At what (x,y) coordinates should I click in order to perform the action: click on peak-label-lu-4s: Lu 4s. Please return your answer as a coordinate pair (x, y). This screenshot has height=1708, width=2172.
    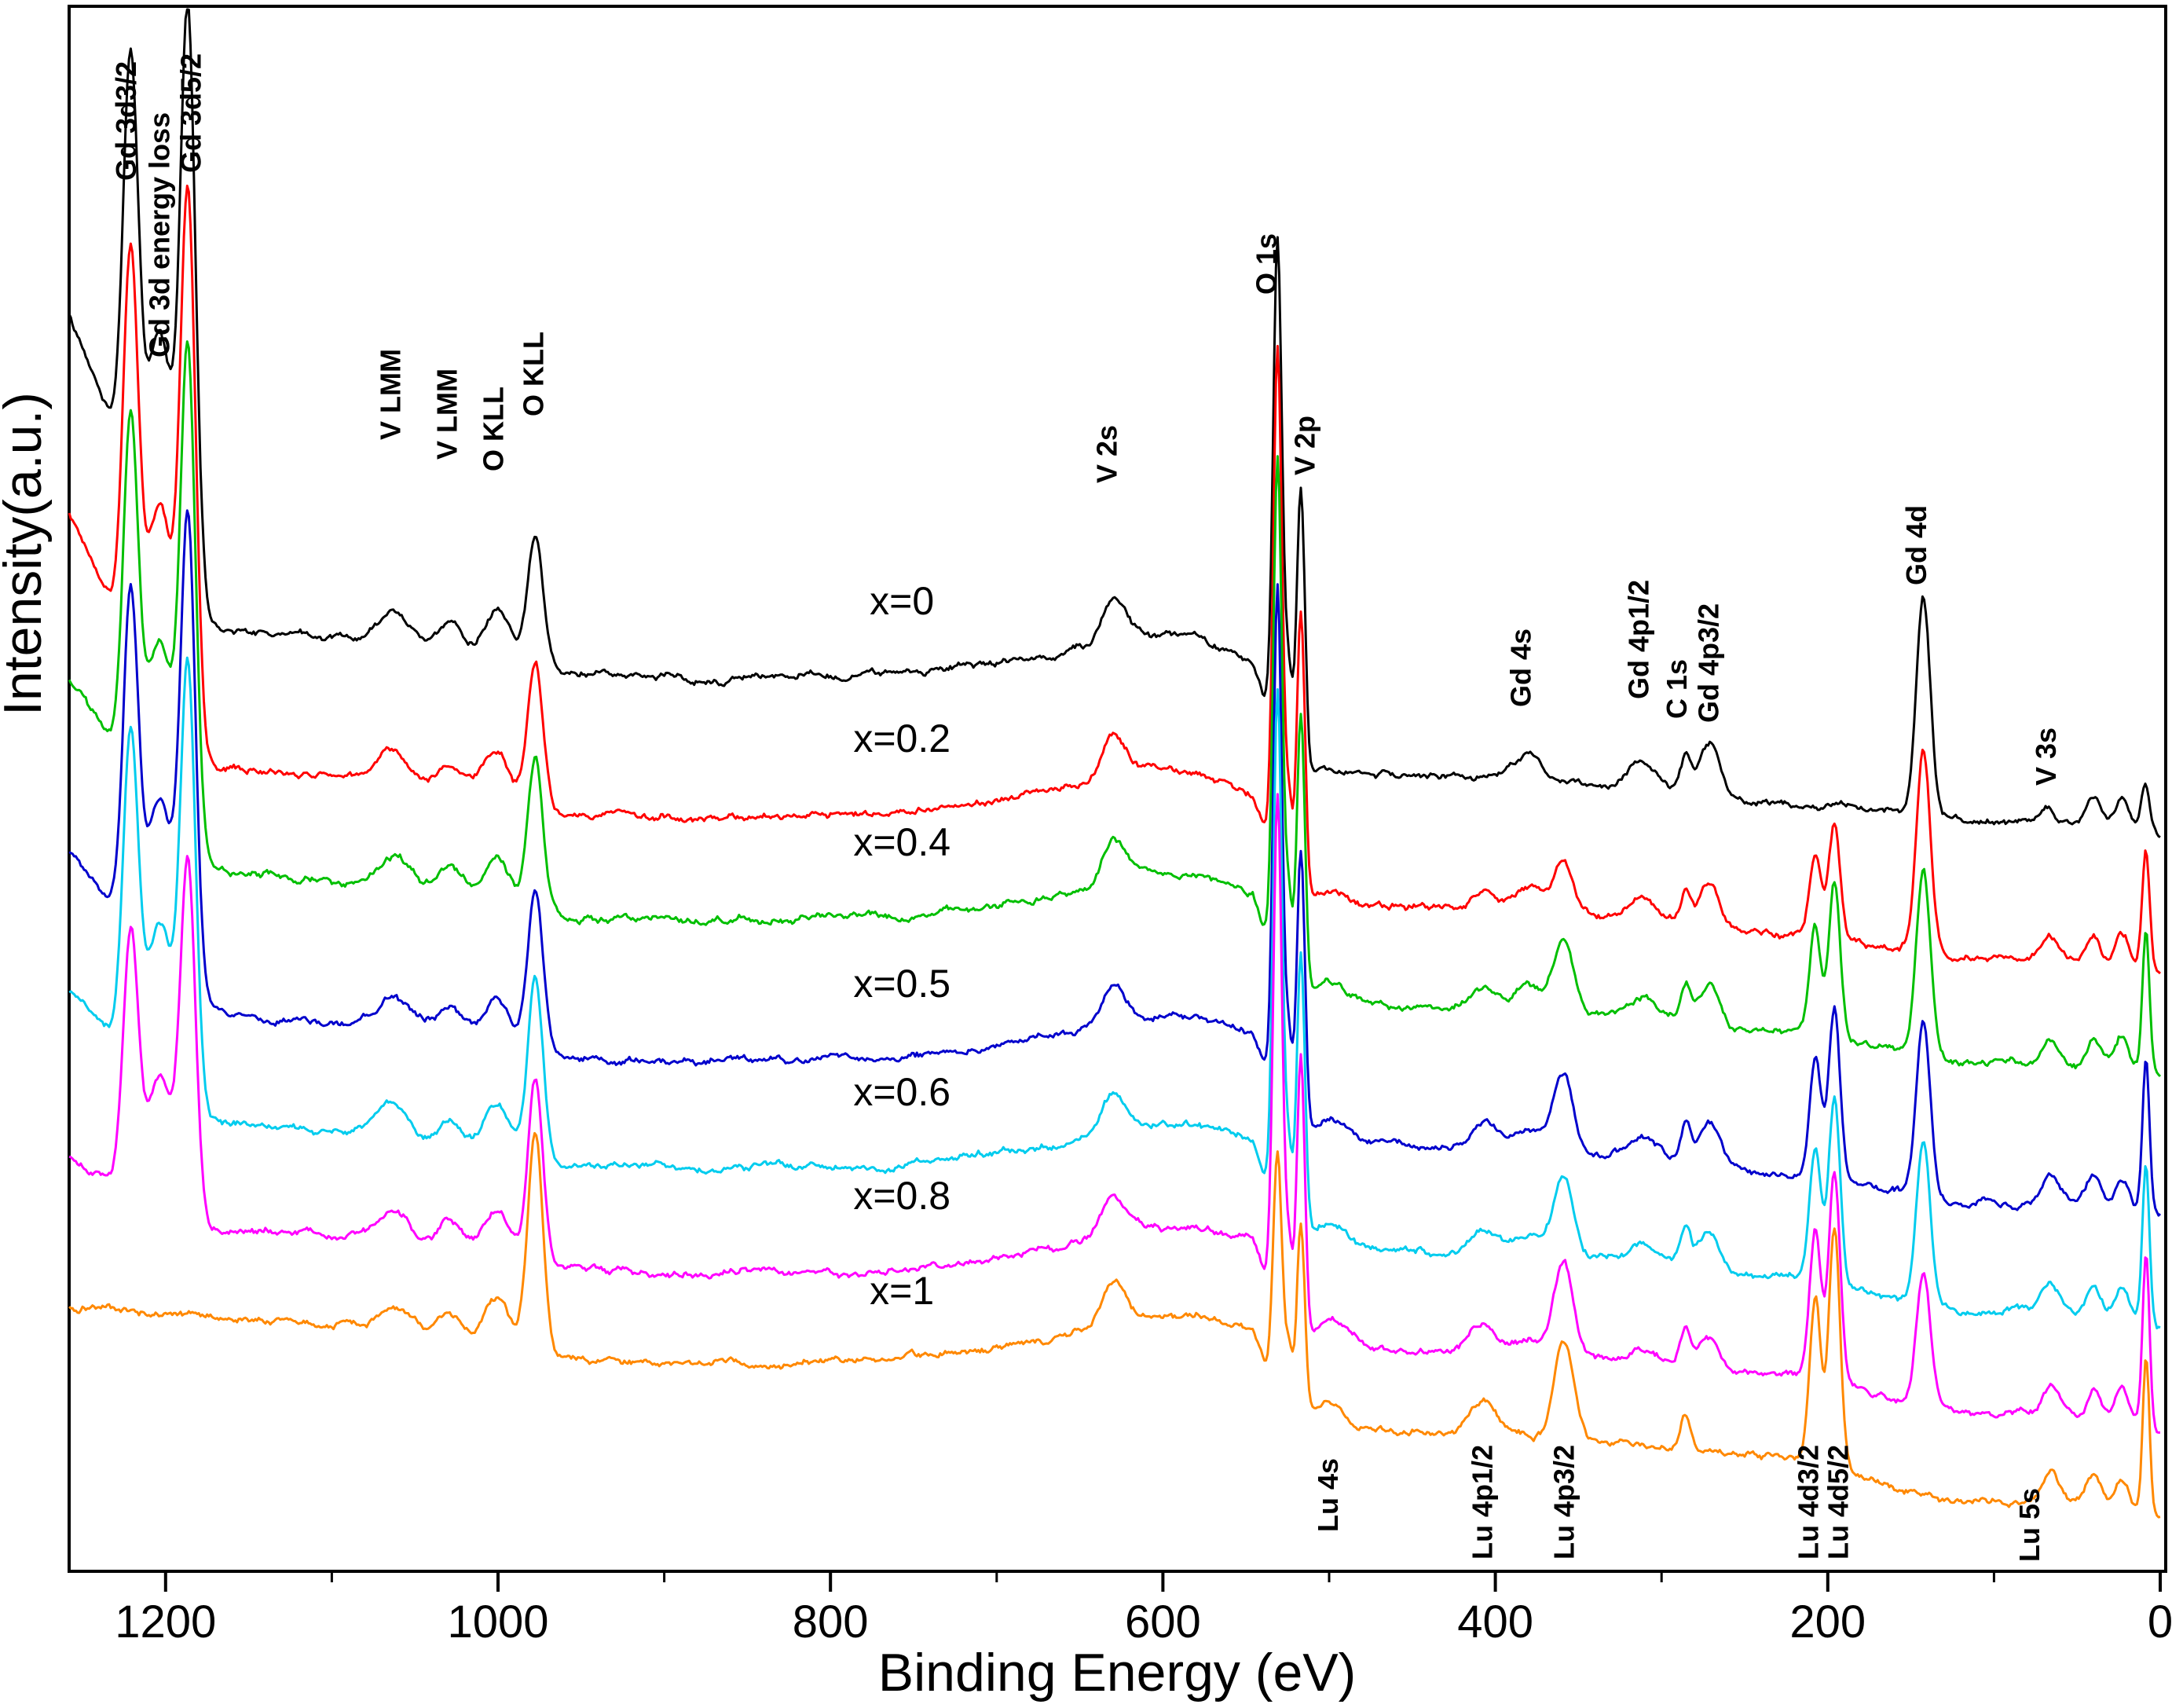
    Looking at the image, I should click on (1328, 1495).